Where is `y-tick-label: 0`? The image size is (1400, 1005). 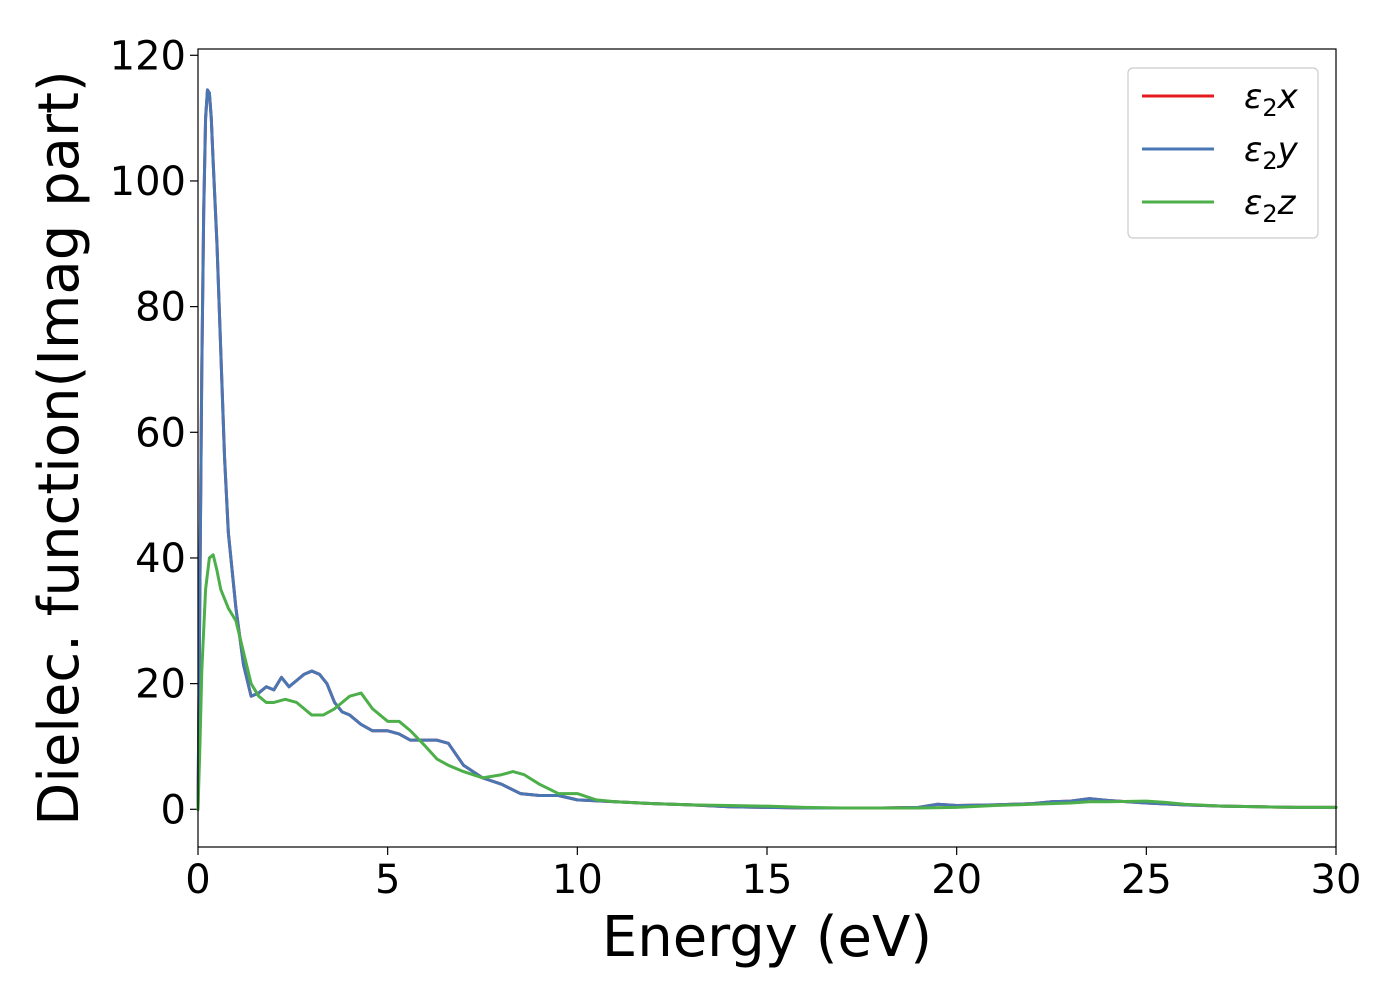
y-tick-label: 0 is located at coordinates (173, 810).